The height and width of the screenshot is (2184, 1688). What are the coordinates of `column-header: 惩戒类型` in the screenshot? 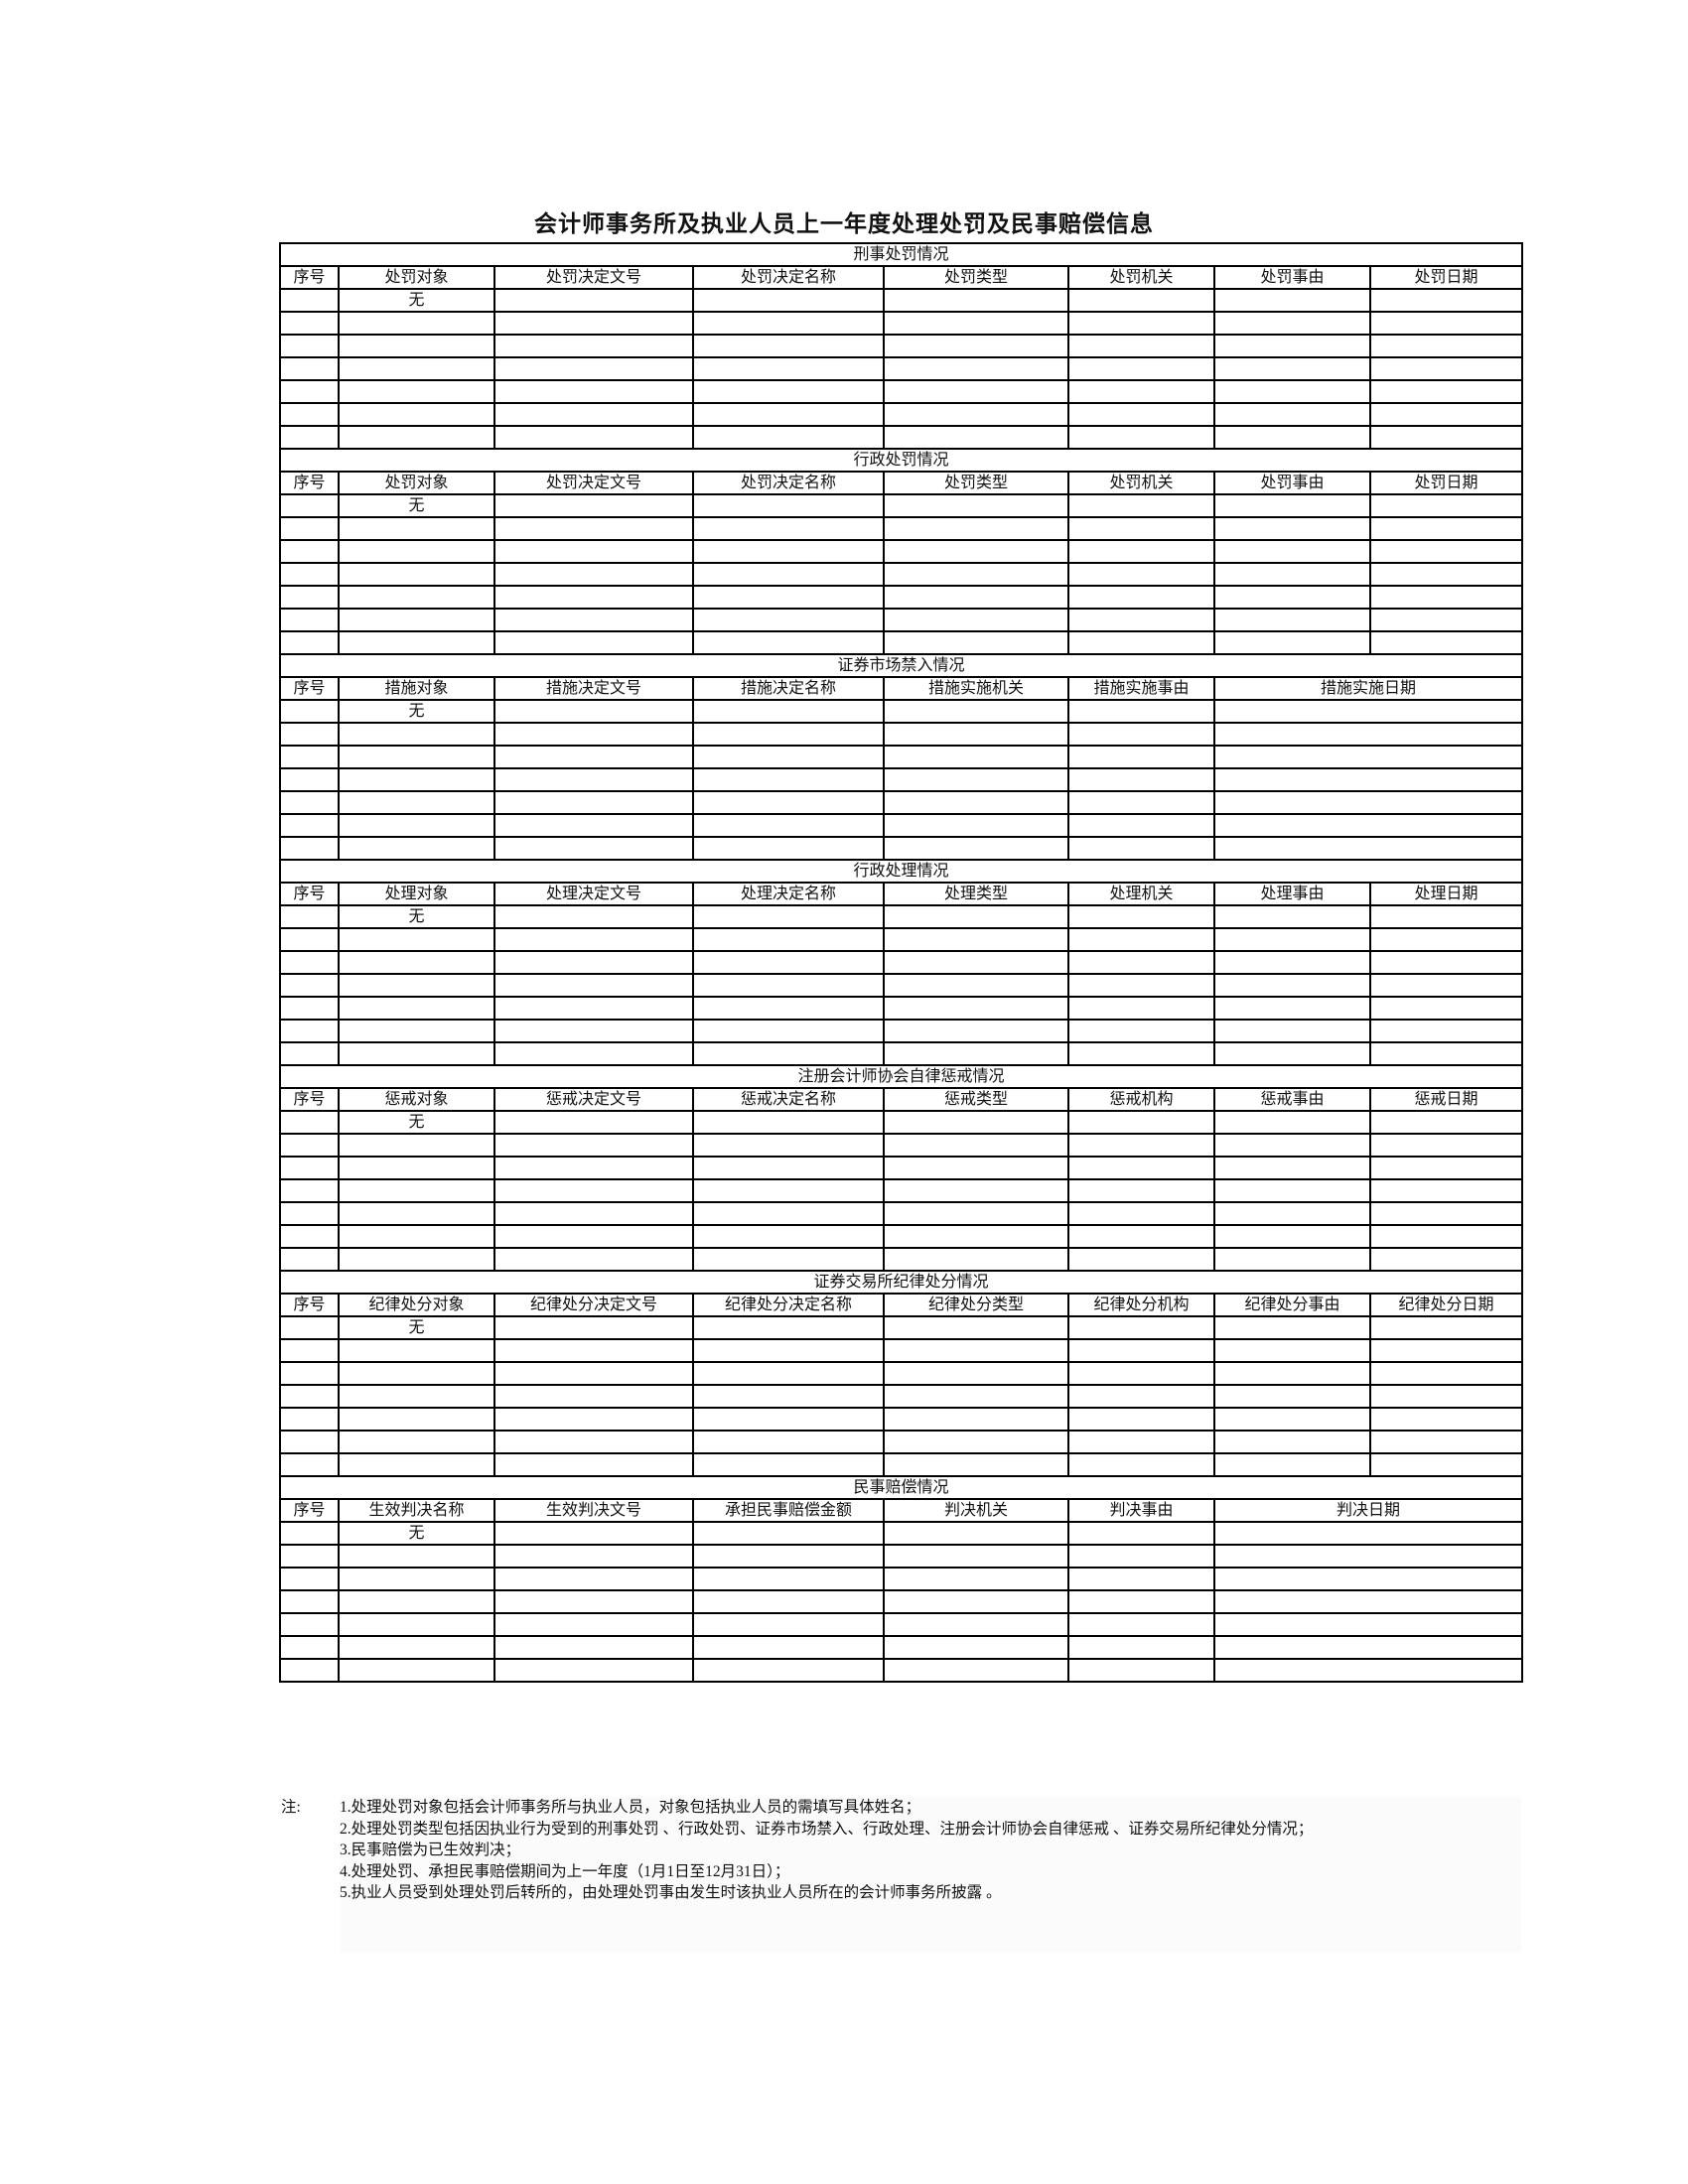 It's located at (976, 1099).